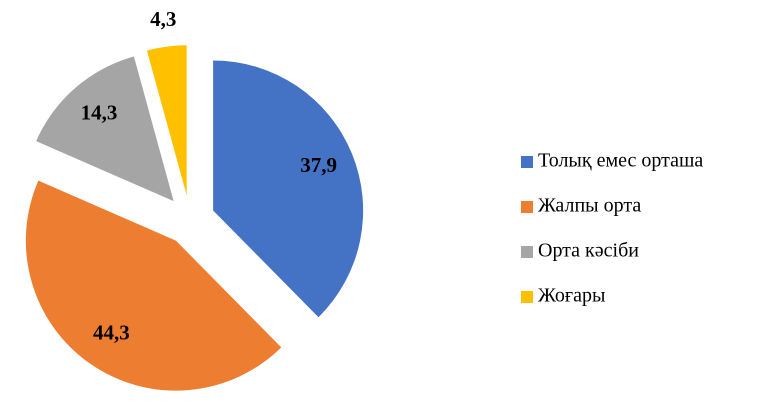  What do you see at coordinates (588, 251) in the screenshot?
I see `legend-label: Орта кәсіби` at bounding box center [588, 251].